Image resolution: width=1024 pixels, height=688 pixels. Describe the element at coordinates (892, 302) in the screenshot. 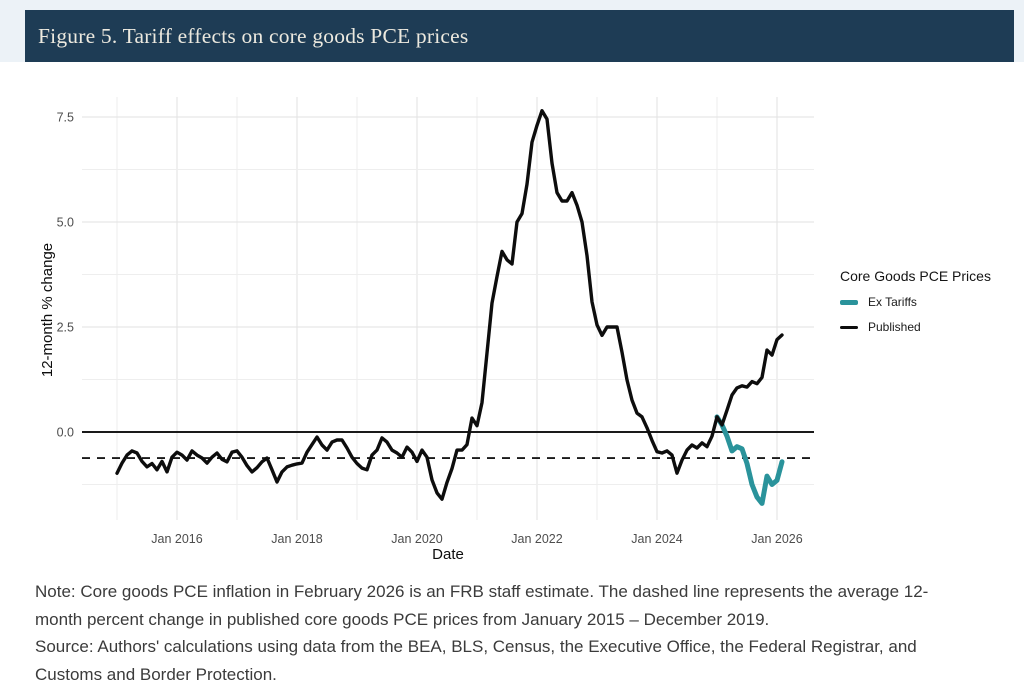

I see `legend-item-label: Ex Tariffs` at that location.